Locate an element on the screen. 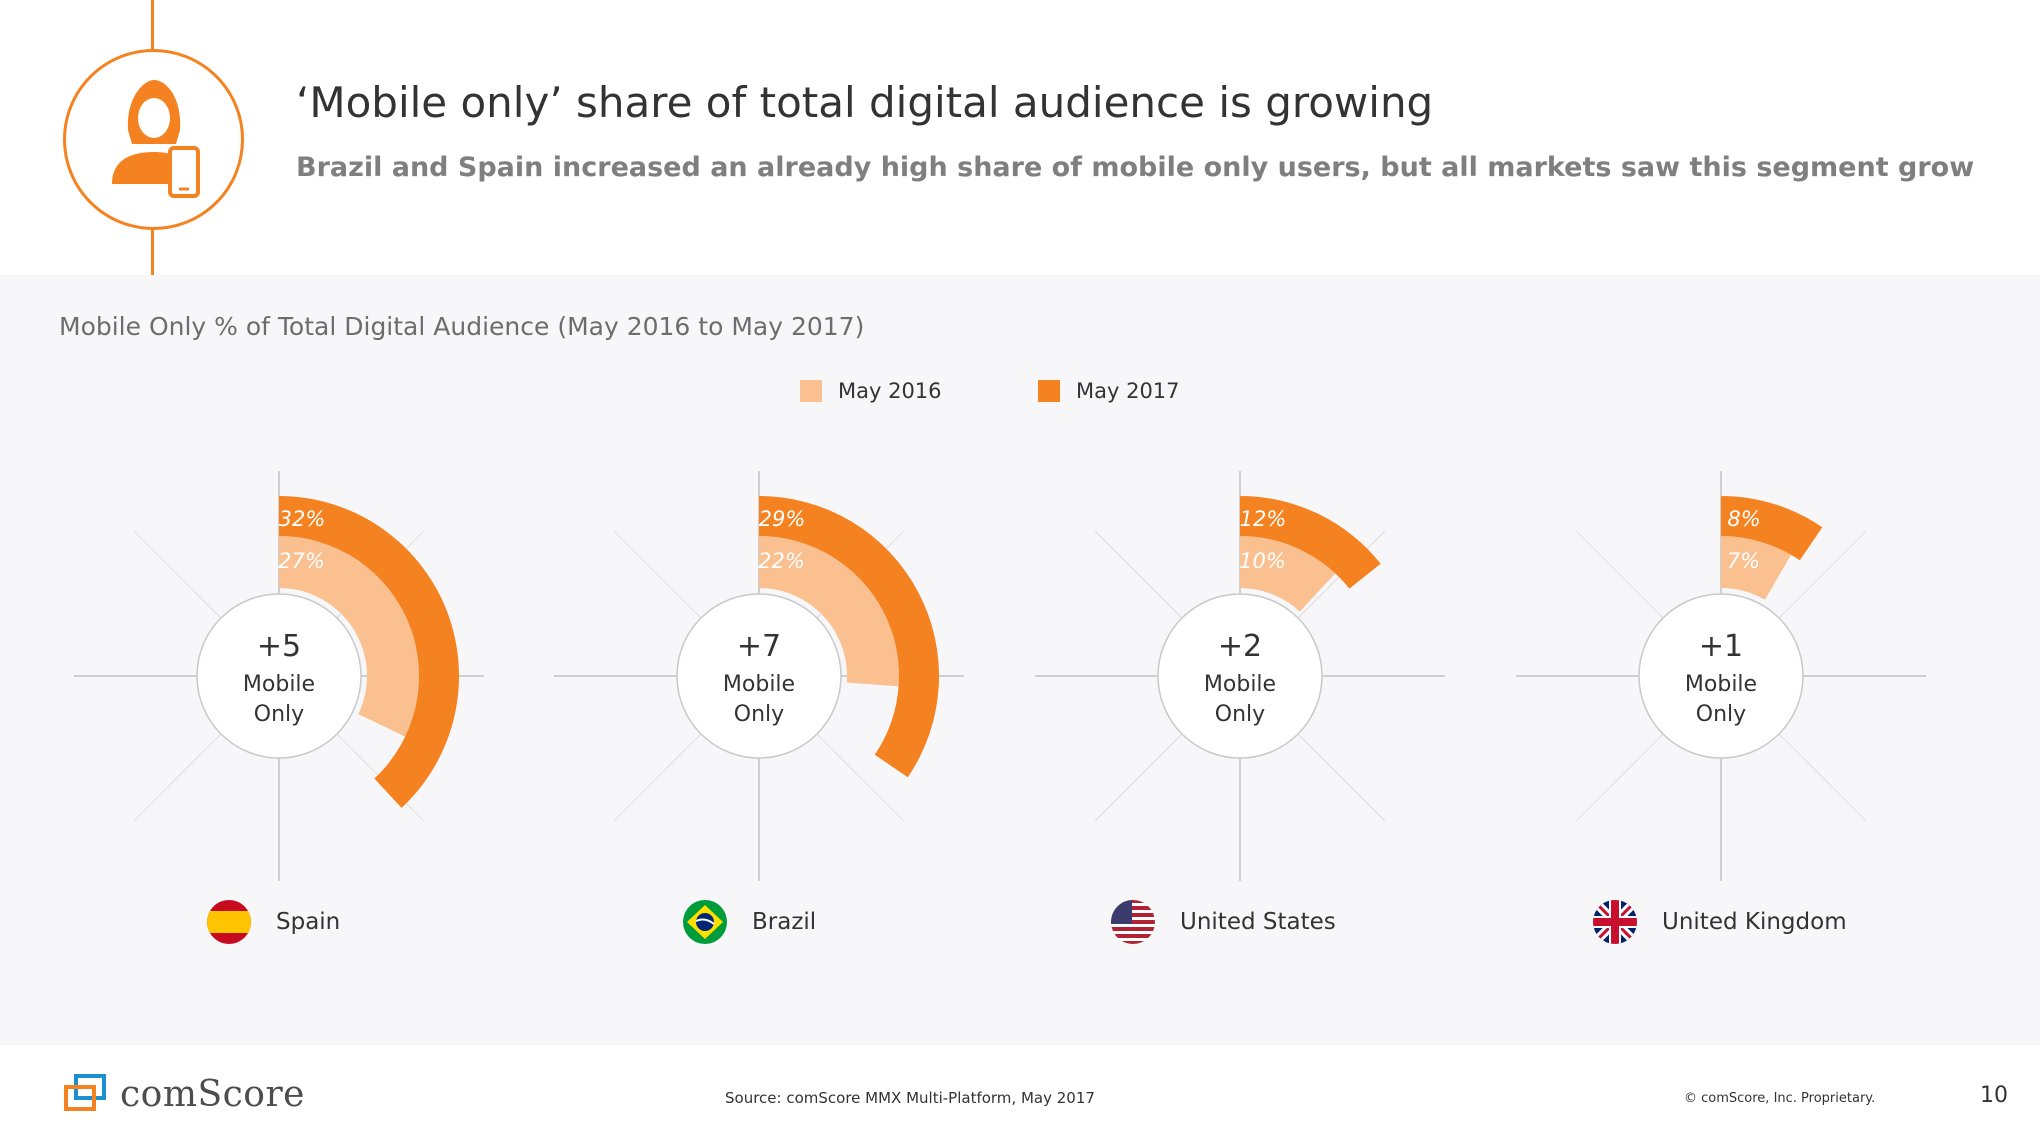 The height and width of the screenshot is (1148, 2040). header-accent-line-top is located at coordinates (152, 24).